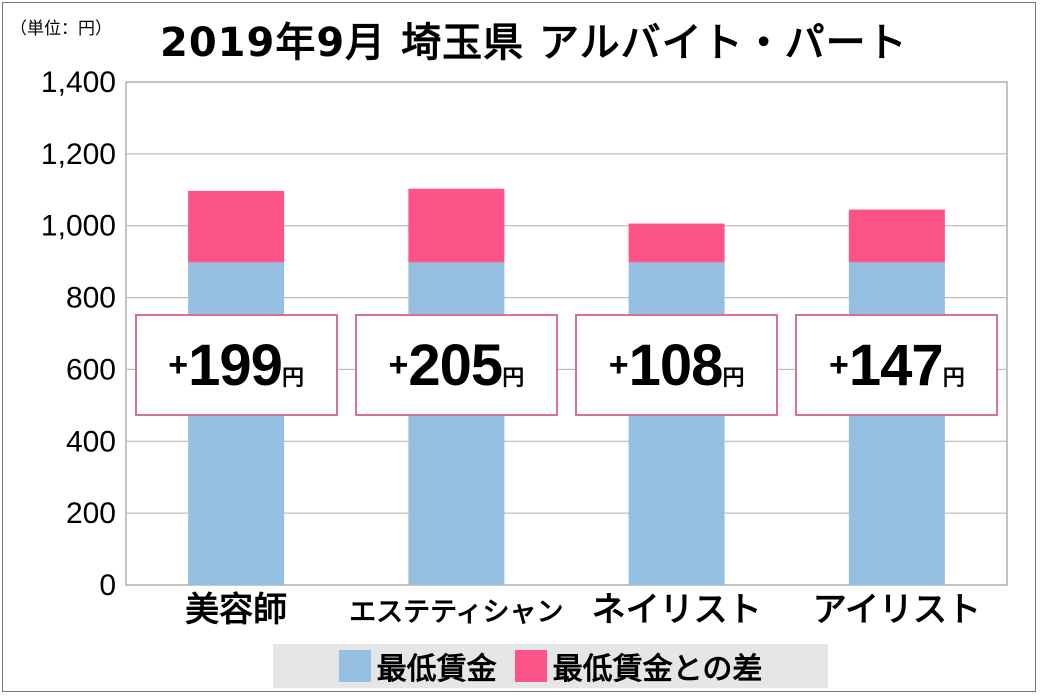 The width and height of the screenshot is (1040, 696). What do you see at coordinates (91, 298) in the screenshot?
I see `y-tick-label: 800` at bounding box center [91, 298].